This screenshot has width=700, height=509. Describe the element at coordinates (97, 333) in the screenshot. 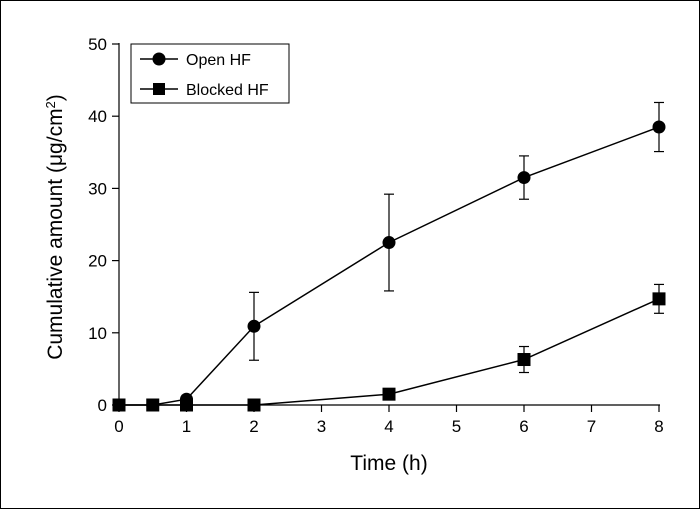

I see `y-tick-label: 10` at that location.